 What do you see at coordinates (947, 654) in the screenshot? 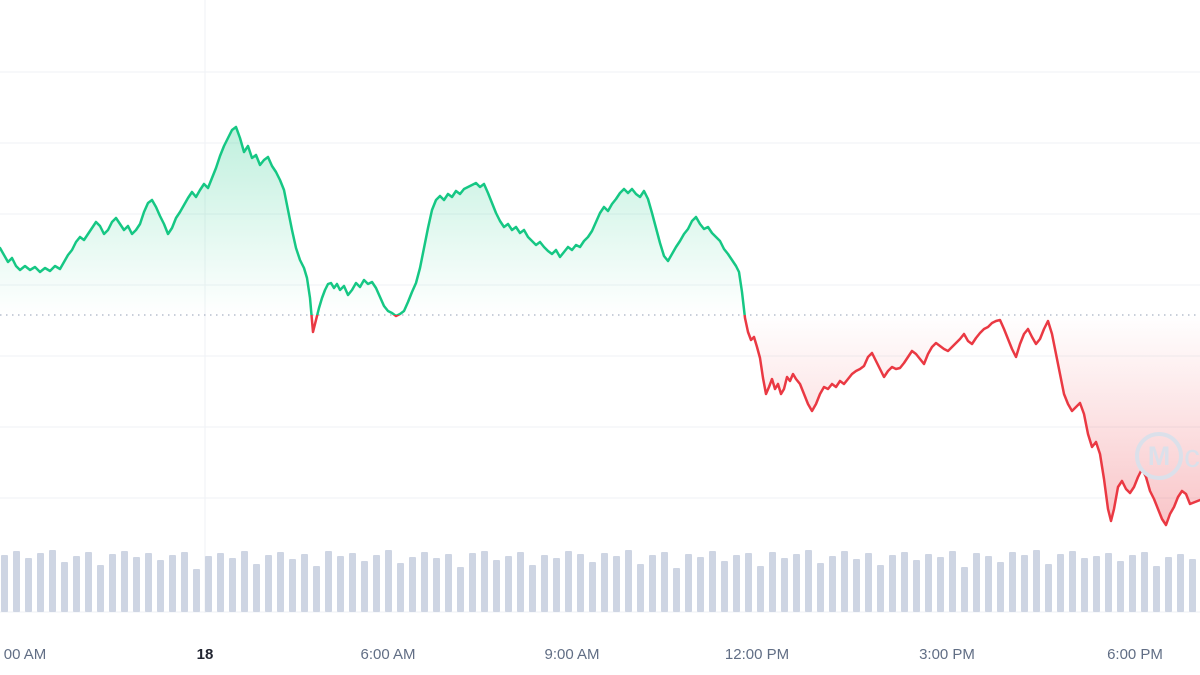
I see `x-axis-label-3-00-pm: 3:00 PM` at bounding box center [947, 654].